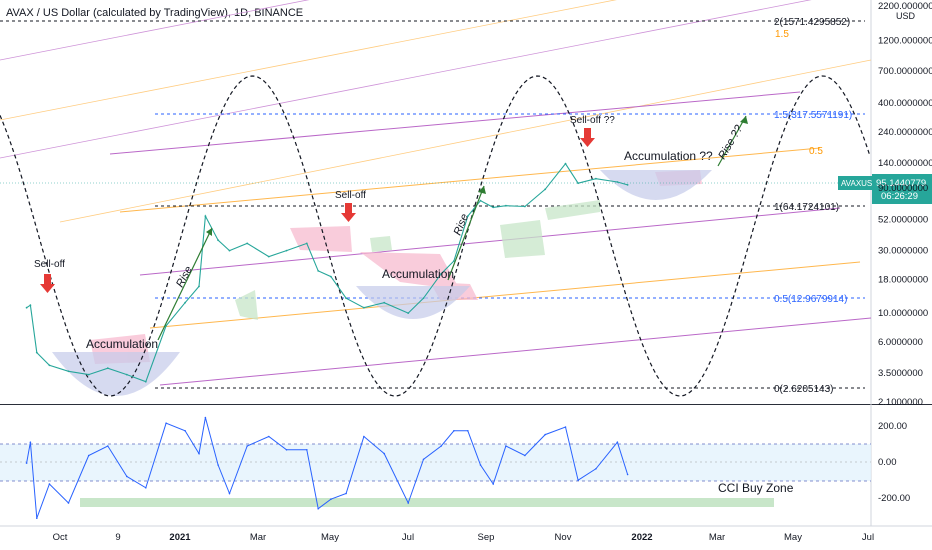 The image size is (932, 550). What do you see at coordinates (668, 156) in the screenshot?
I see `annotation-accumulation: Accumulation ??` at bounding box center [668, 156].